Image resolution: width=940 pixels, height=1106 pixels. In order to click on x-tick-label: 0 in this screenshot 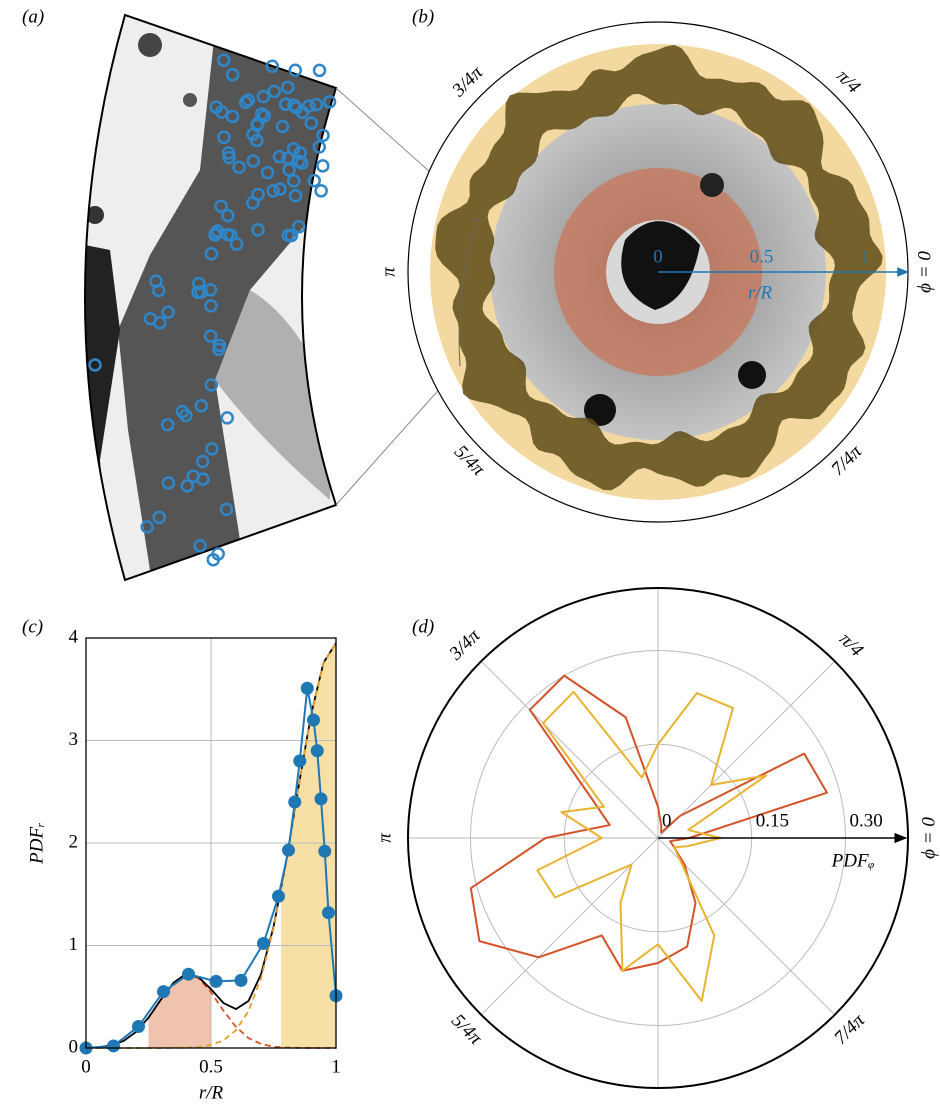, I will do `click(86, 1066)`.